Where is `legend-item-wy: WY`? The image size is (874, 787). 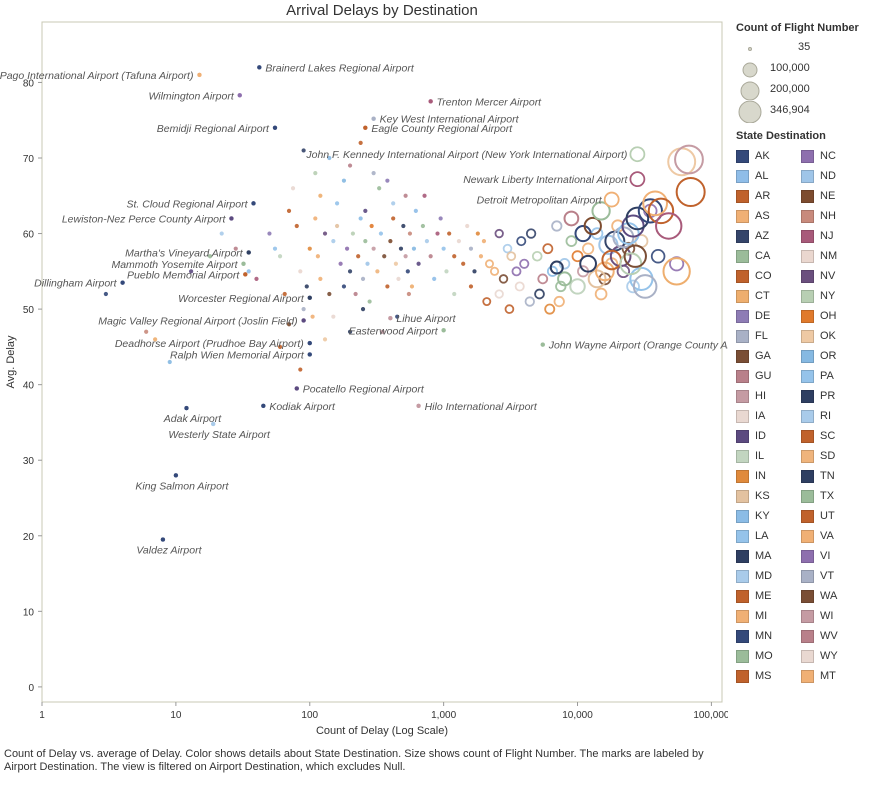
legend-item-wy: WY is located at coordinates (833, 656).